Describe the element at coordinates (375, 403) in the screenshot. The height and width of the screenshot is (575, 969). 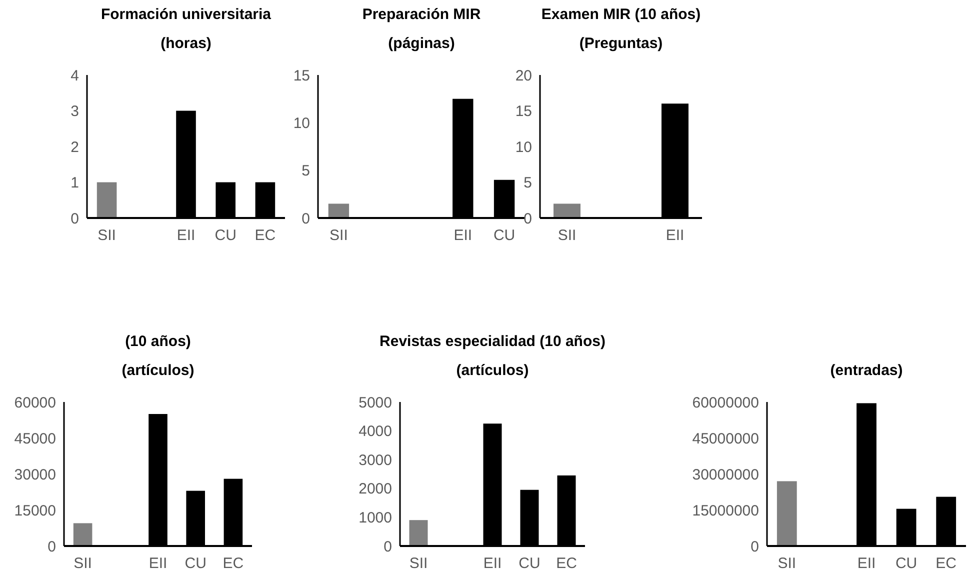
I see `y-tick-label: 5000` at that location.